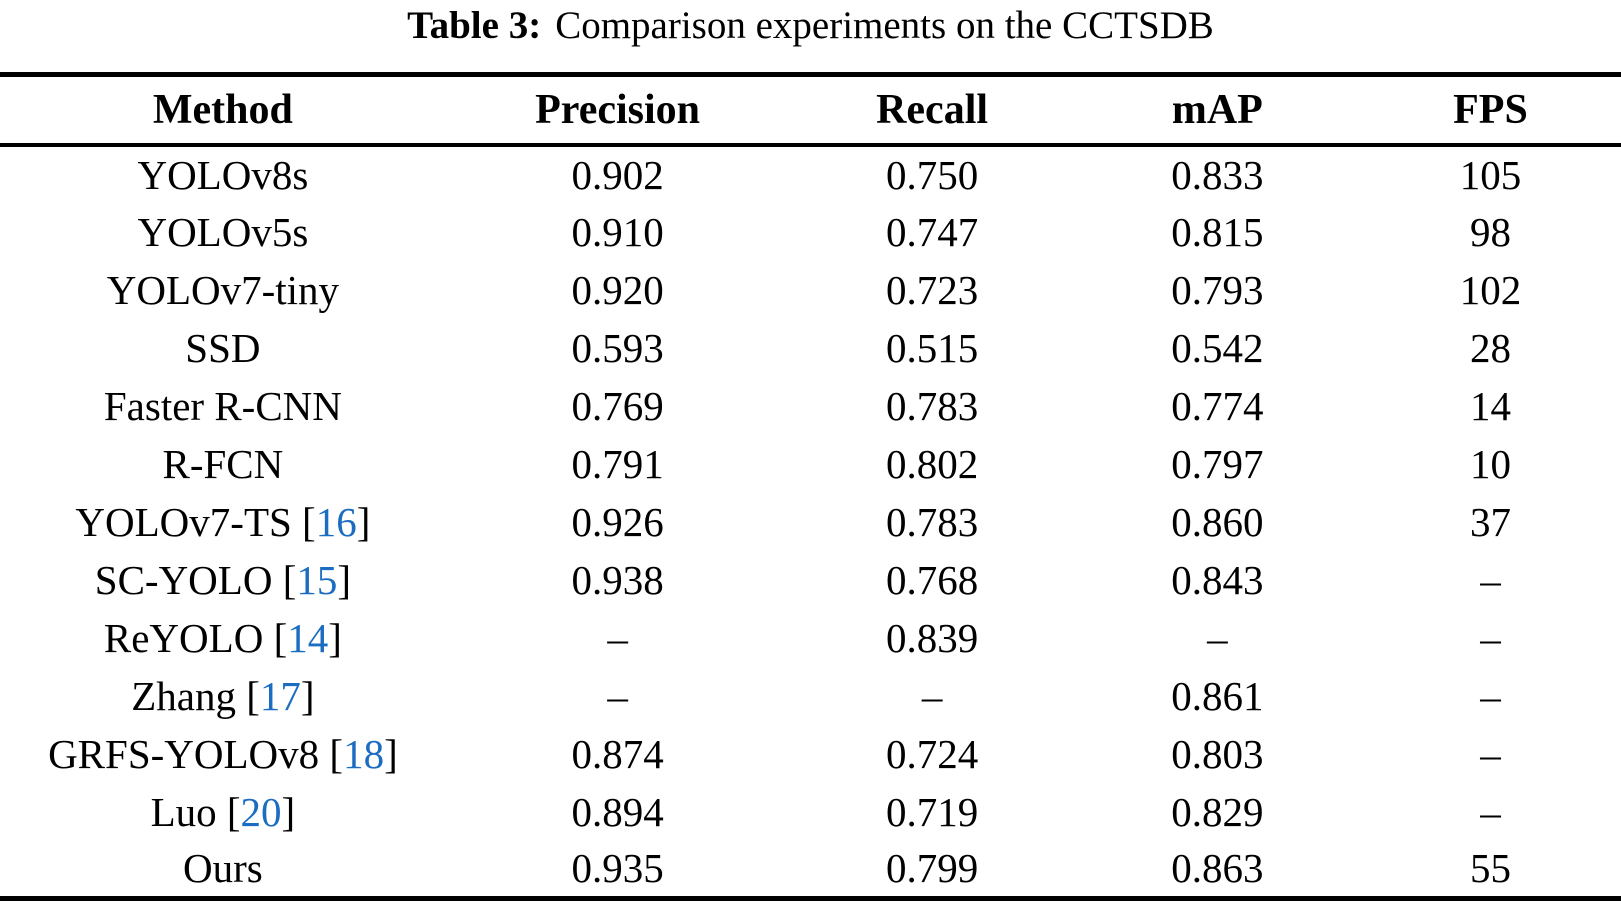  I want to click on table-row: GRFS-YOLOv8 [18] 0.874 0.724 0.803 –, so click(810, 754).